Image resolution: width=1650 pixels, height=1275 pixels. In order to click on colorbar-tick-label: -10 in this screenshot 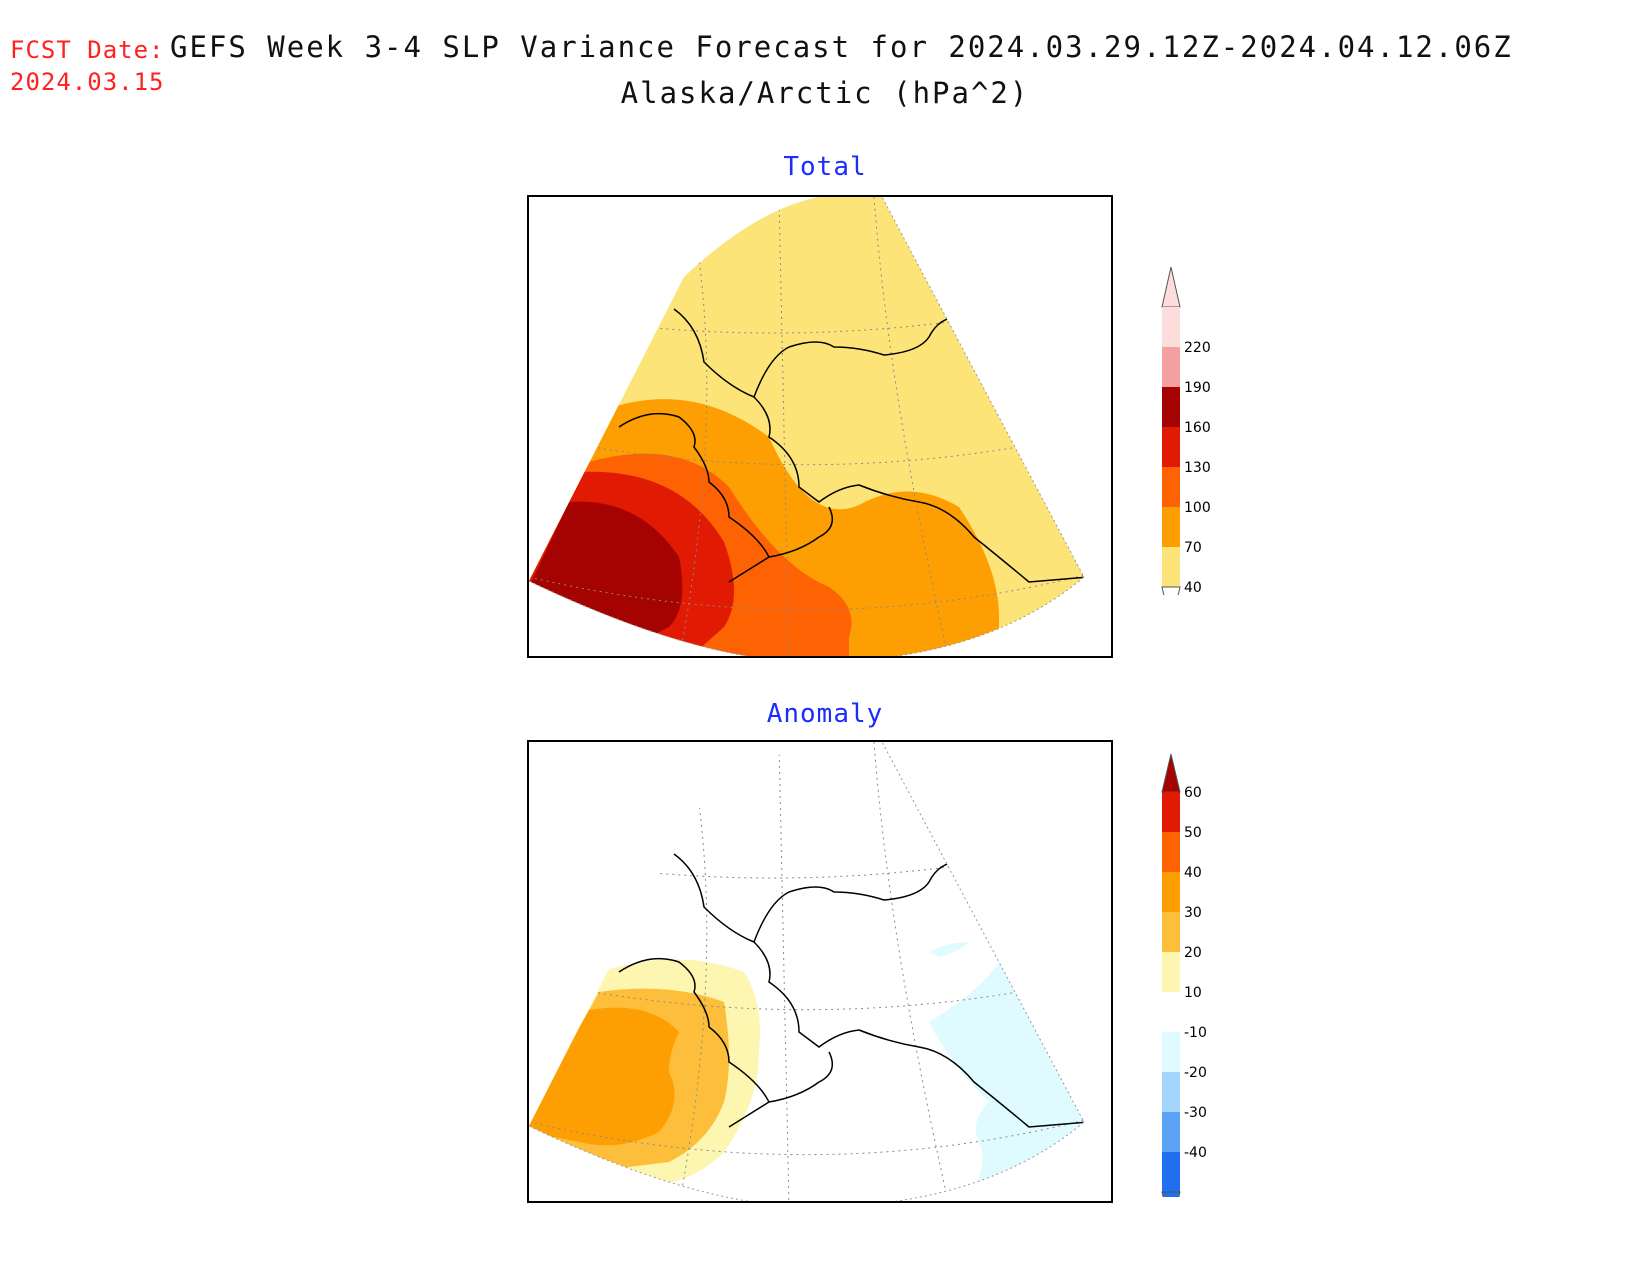, I will do `click(1195, 1033)`.